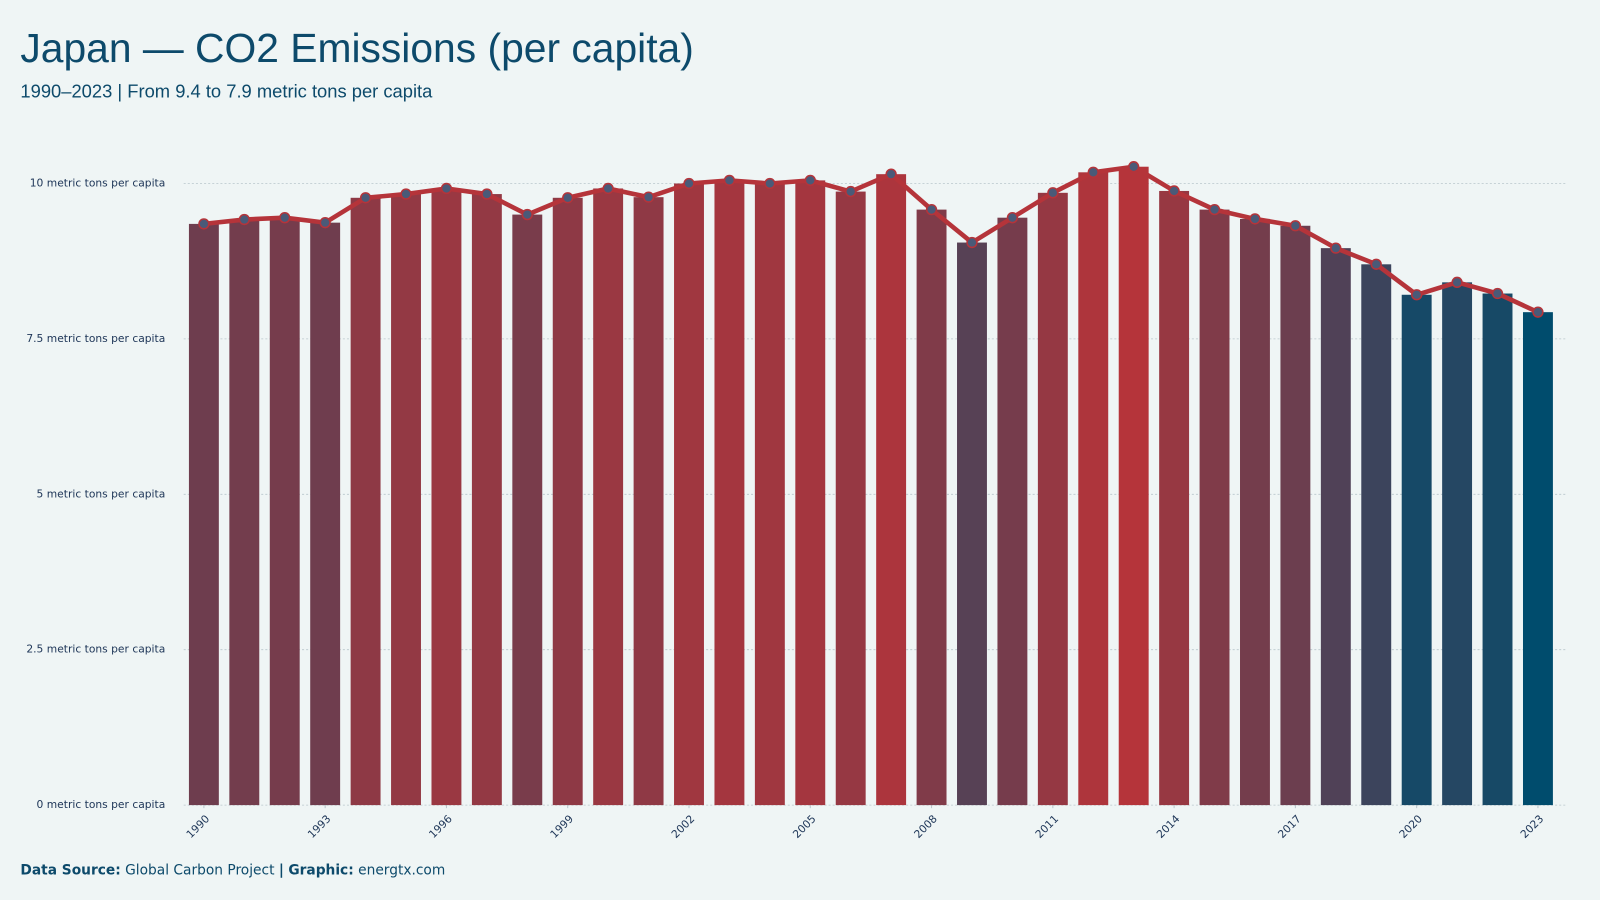 The width and height of the screenshot is (1600, 900). I want to click on source-text: Global Carbon Project, so click(200, 870).